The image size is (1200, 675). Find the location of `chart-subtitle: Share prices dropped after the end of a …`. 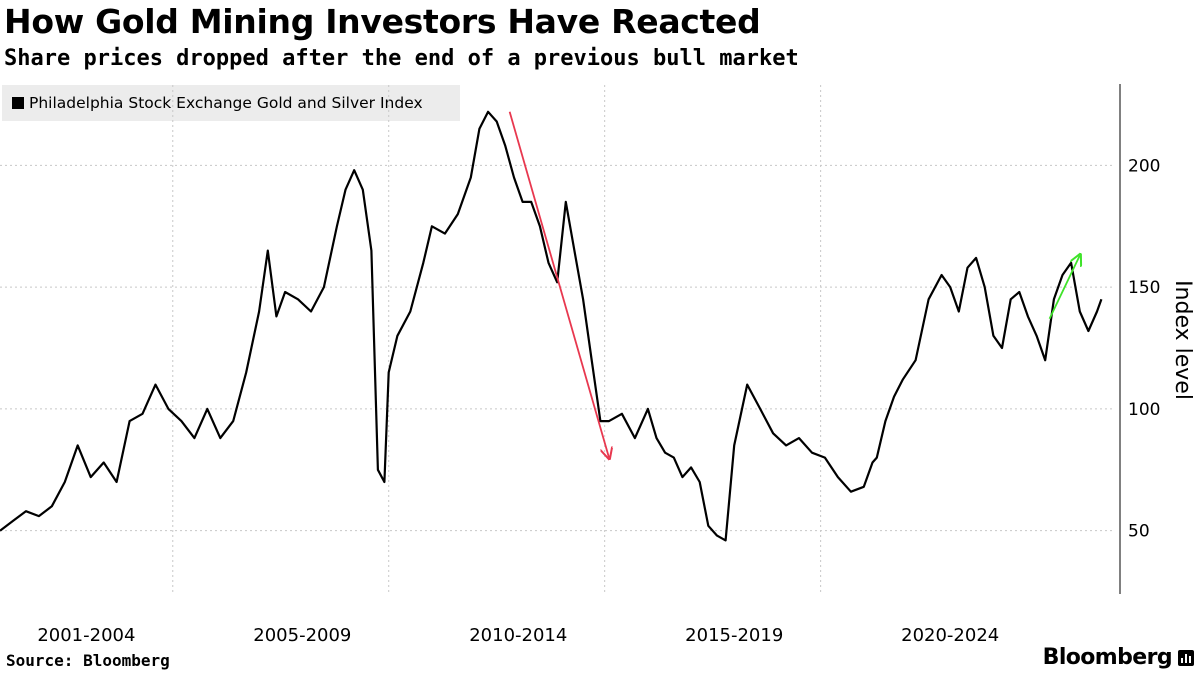

chart-subtitle: Share prices dropped after the end of a … is located at coordinates (401, 58).